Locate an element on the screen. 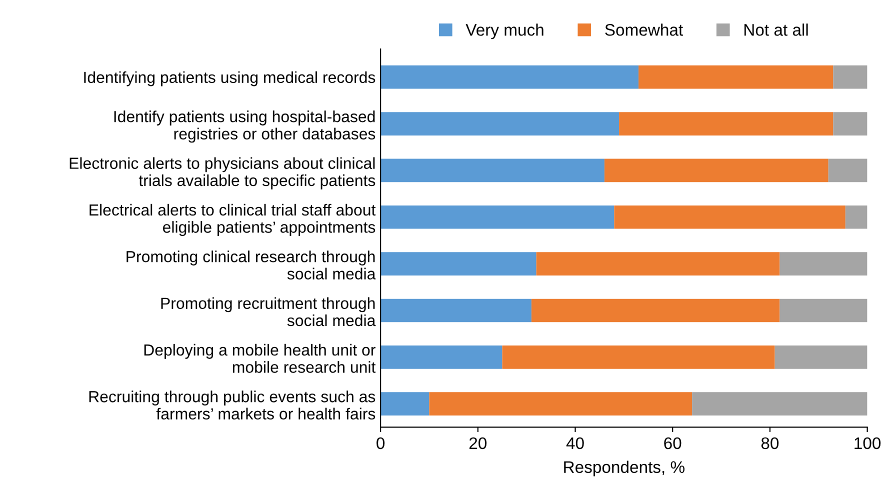  legend-label: Somewhat is located at coordinates (644, 30).